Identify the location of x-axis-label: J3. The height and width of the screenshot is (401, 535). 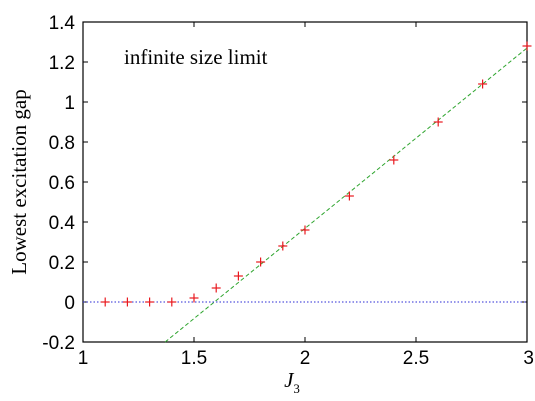
(292, 382).